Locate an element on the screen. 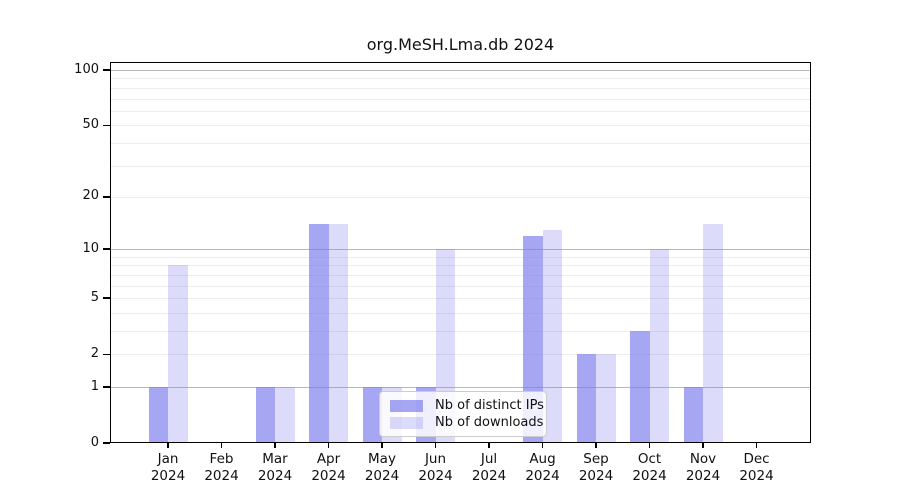 This screenshot has height=500, width=900. bar-downloads-jan-2024 is located at coordinates (178, 354).